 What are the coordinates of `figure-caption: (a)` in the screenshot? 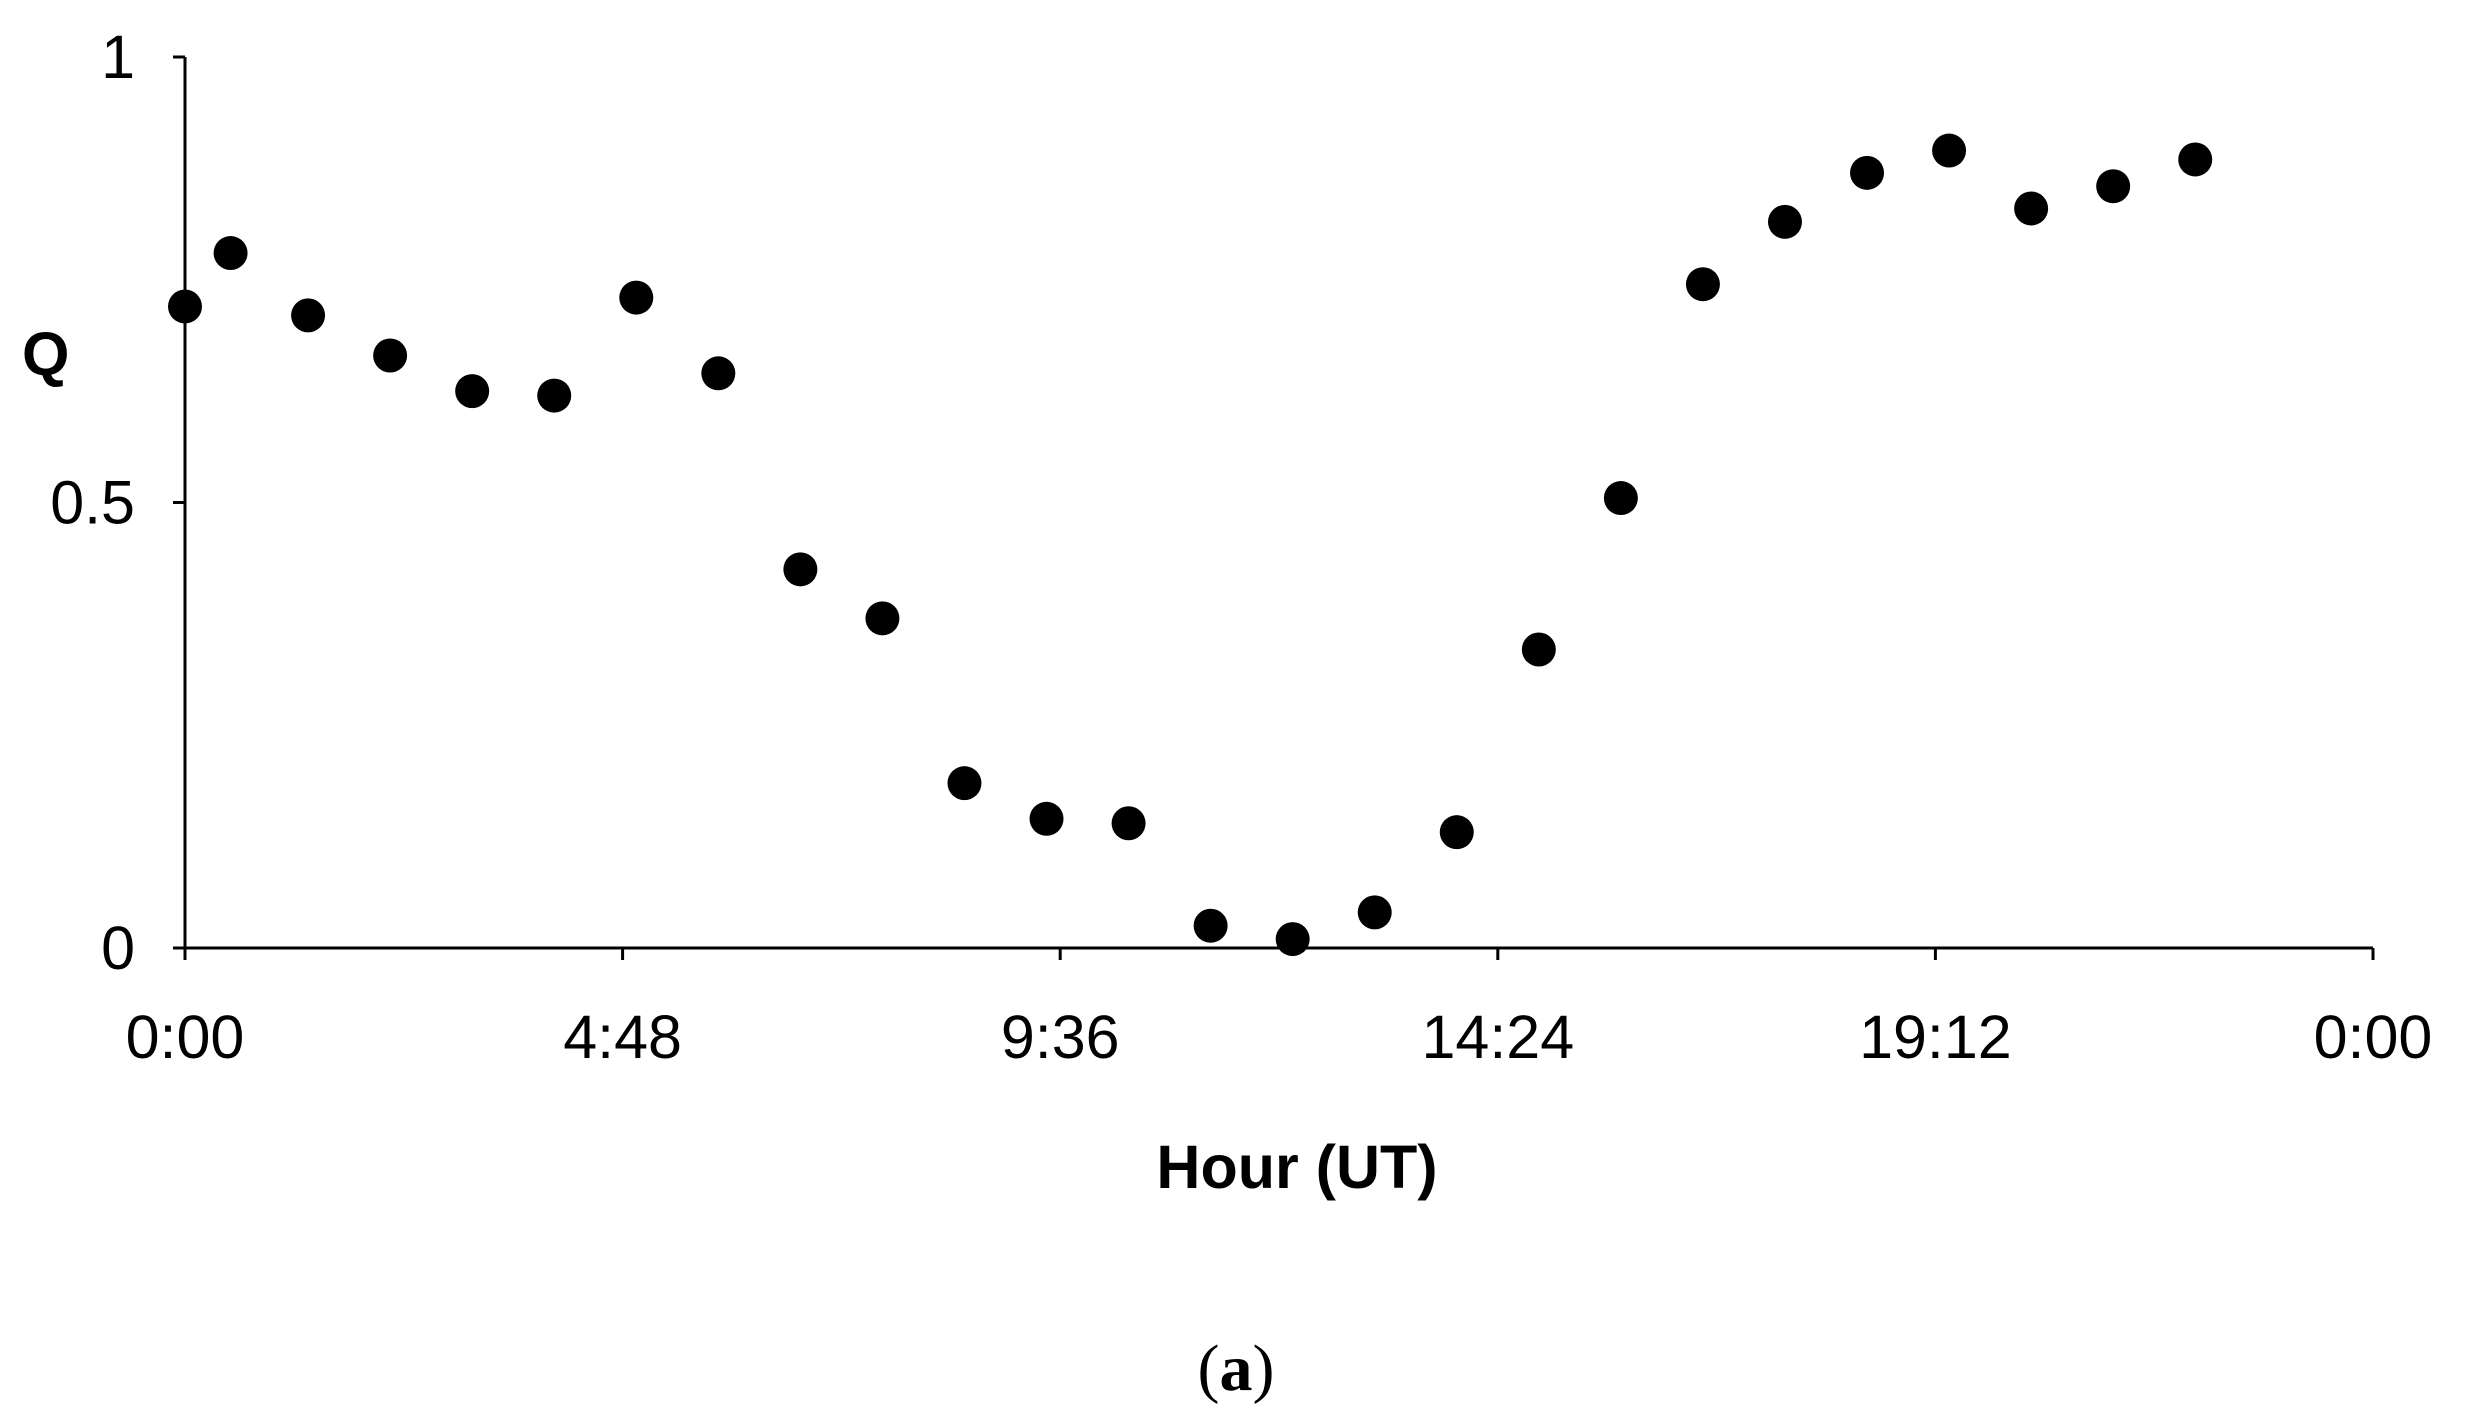 It's located at (1236, 1368).